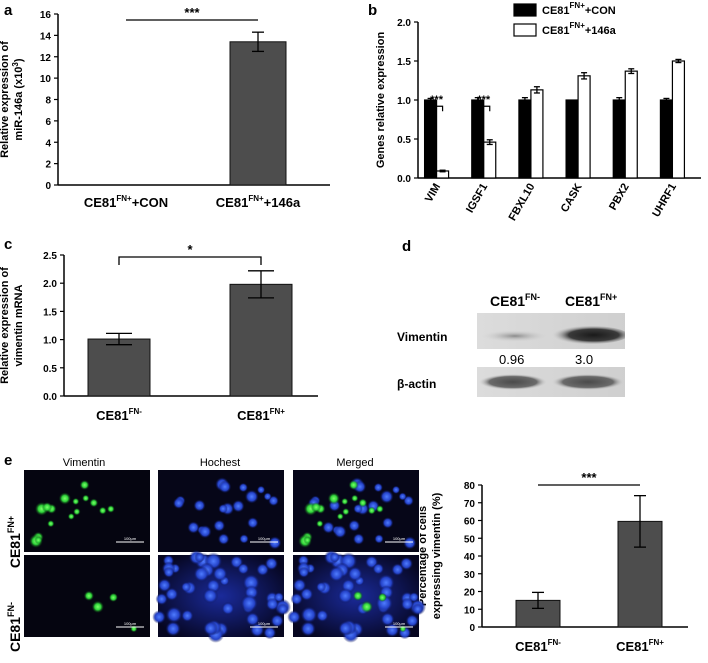 This screenshot has width=708, height=663. Describe the element at coordinates (470, 610) in the screenshot. I see `chart-e-y-tick-label: 10` at that location.